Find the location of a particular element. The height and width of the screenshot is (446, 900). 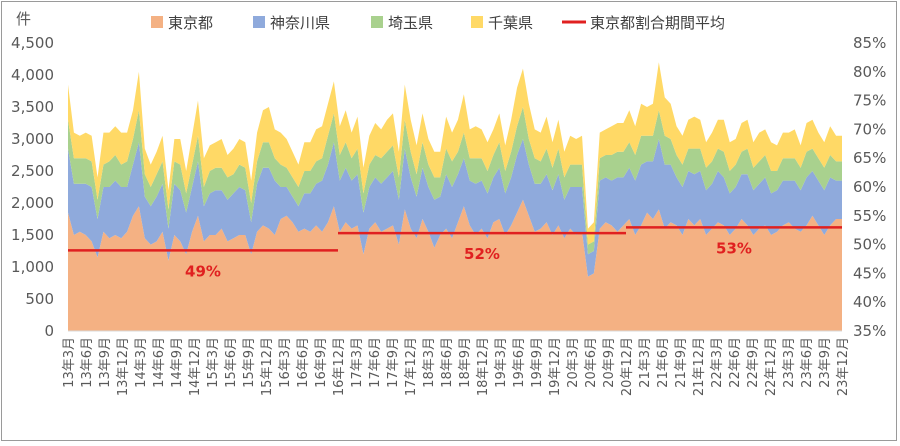

x-tick-label: 20年12月 is located at coordinates (627, 366).